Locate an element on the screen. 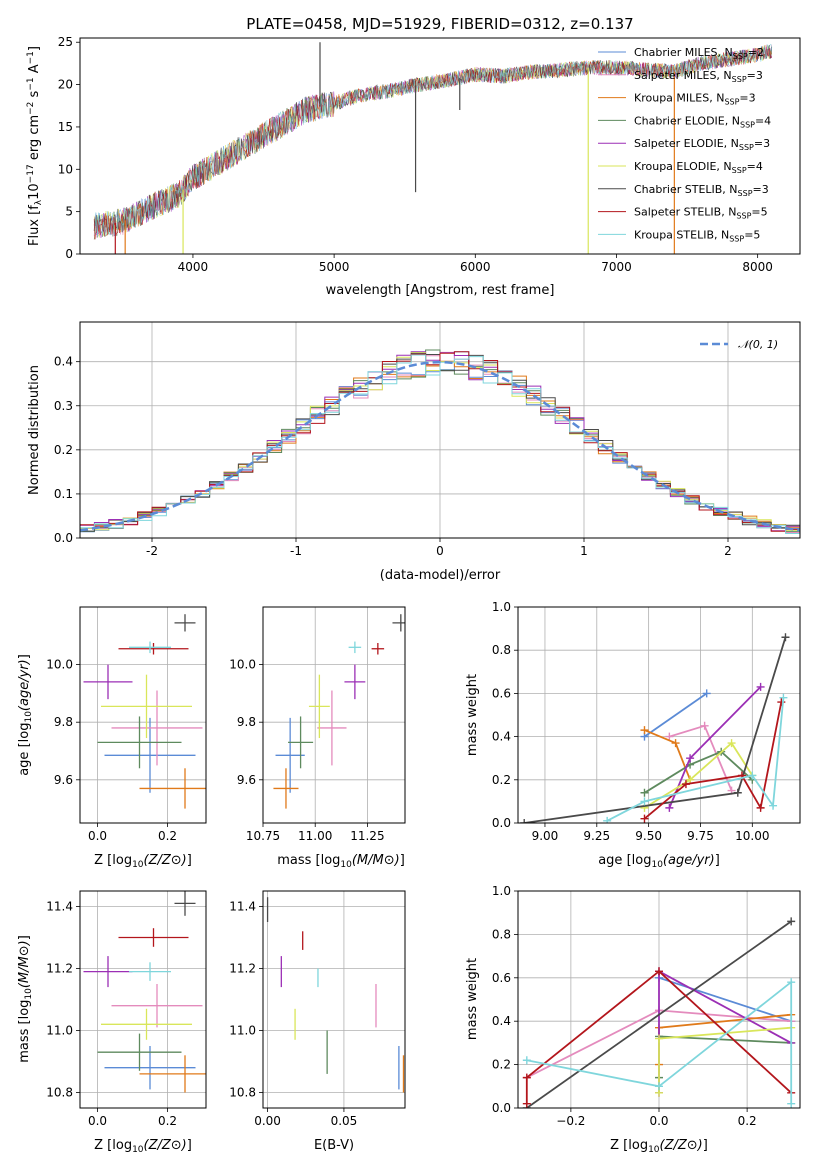 The height and width of the screenshot is (1170, 819). mass_vs_Z-border is located at coordinates (143, 999).